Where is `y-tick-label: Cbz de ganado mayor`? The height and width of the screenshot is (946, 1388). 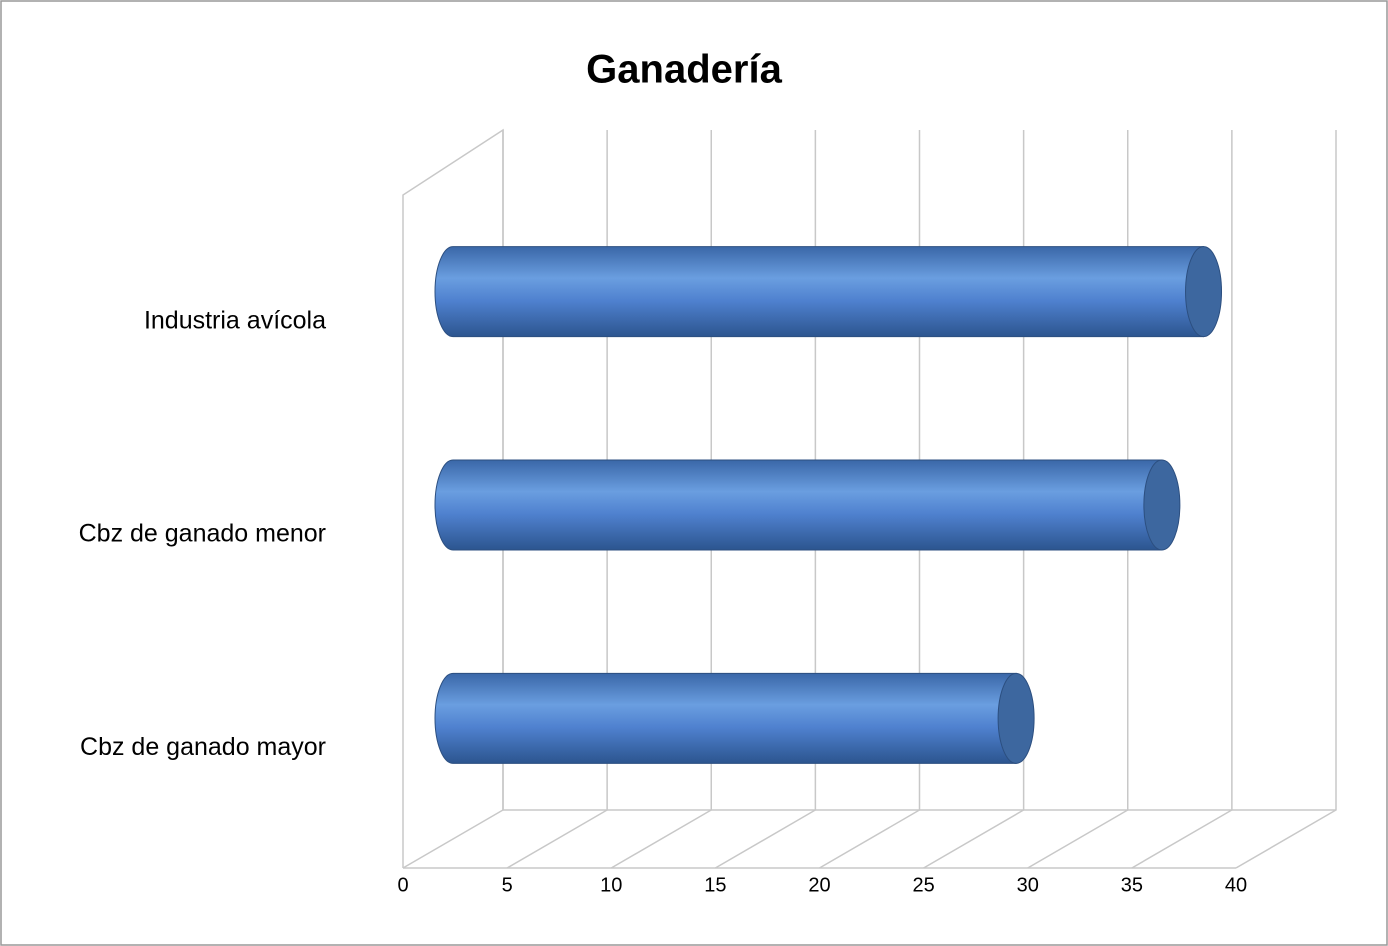 y-tick-label: Cbz de ganado mayor is located at coordinates (203, 747).